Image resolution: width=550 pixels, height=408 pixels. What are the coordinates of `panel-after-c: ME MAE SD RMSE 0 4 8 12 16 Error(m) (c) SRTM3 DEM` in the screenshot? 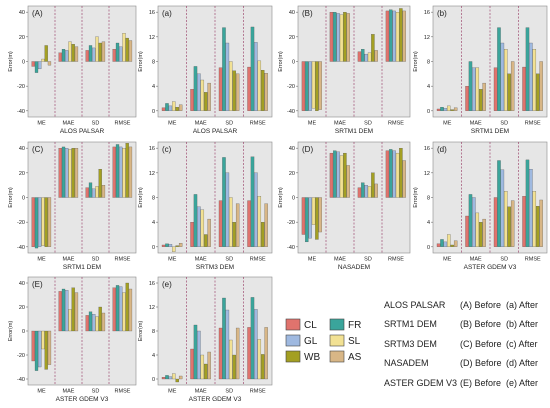 It's located at (205, 206).